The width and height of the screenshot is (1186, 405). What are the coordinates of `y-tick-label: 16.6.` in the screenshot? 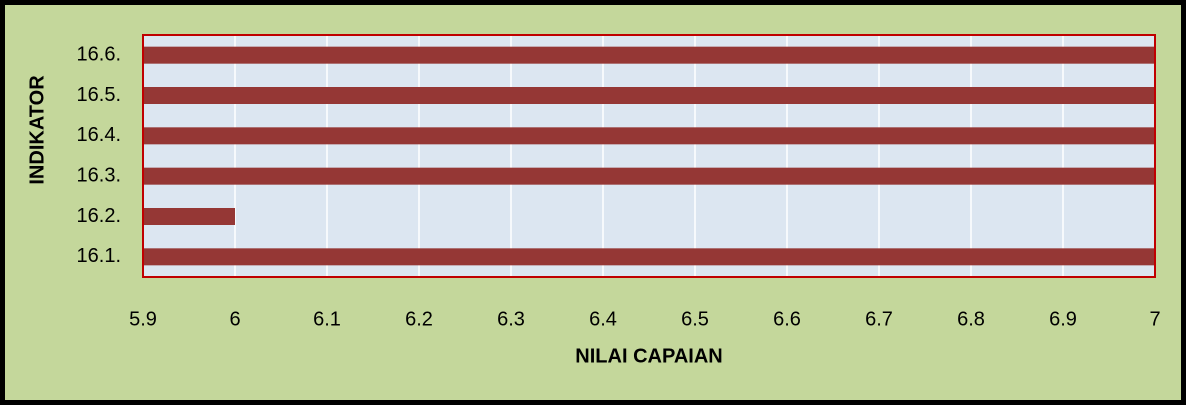 It's located at (99, 54).